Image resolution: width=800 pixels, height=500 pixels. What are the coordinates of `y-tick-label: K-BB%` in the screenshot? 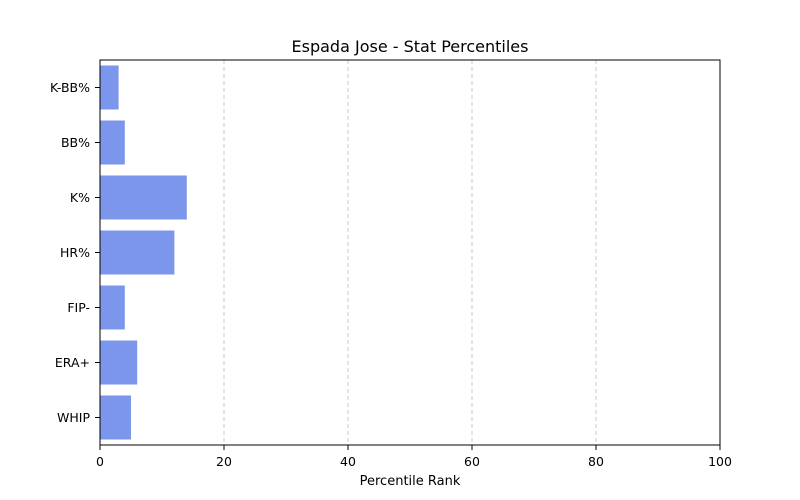 It's located at (70, 87).